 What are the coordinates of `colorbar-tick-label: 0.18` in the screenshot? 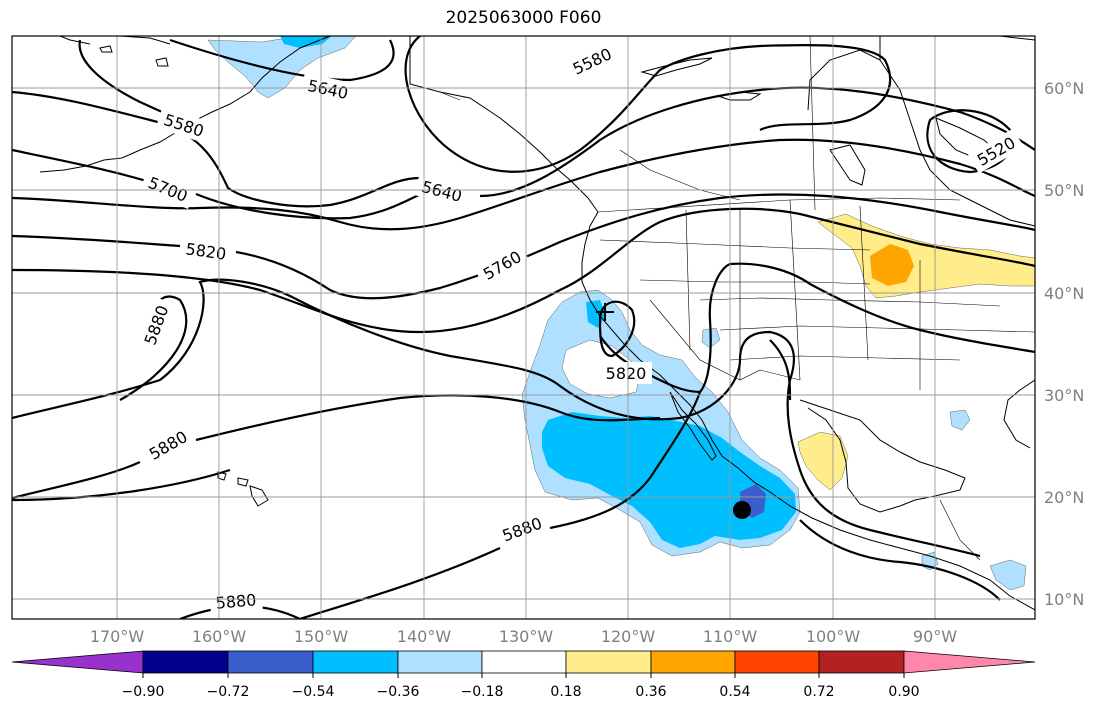 It's located at (565, 692).